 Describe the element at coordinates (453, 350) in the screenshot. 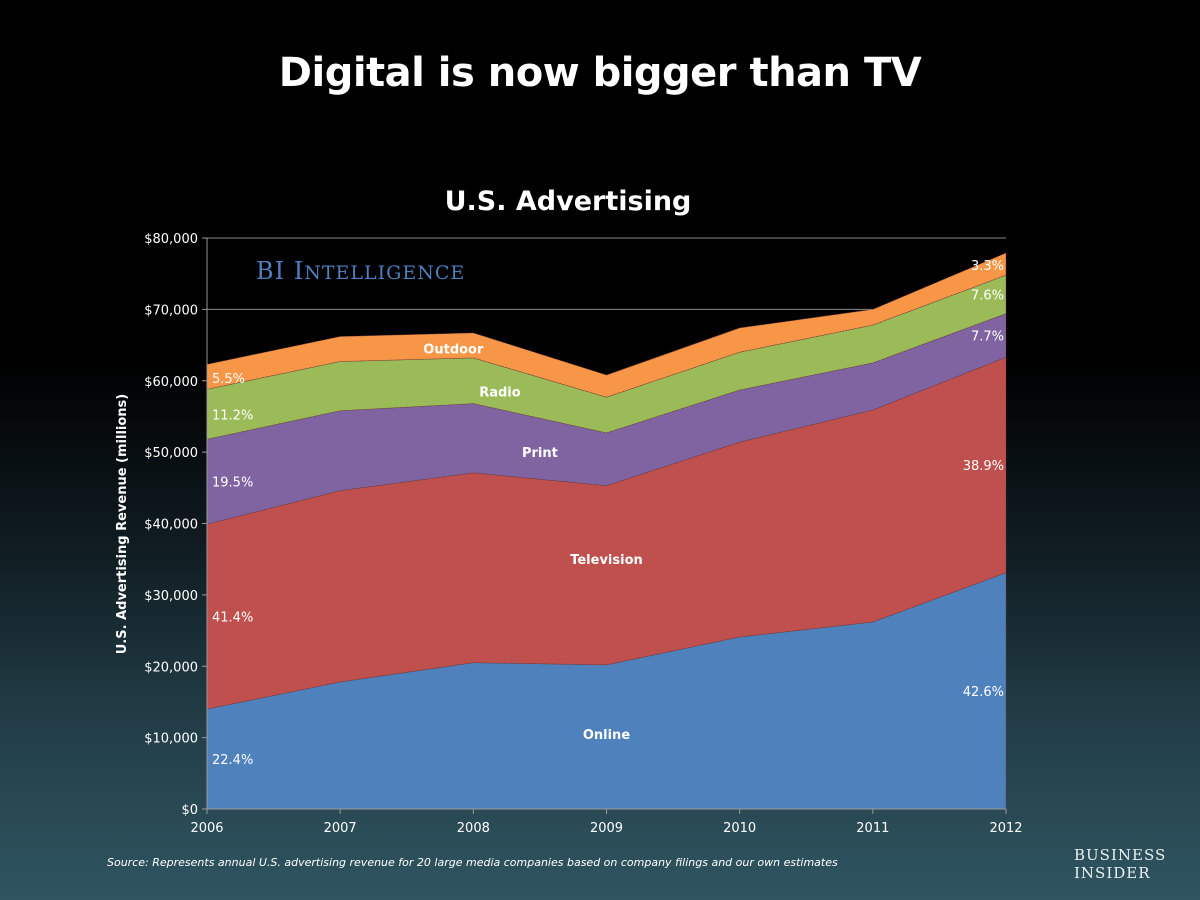

I see `series-label-outdoor: Outdoor` at that location.